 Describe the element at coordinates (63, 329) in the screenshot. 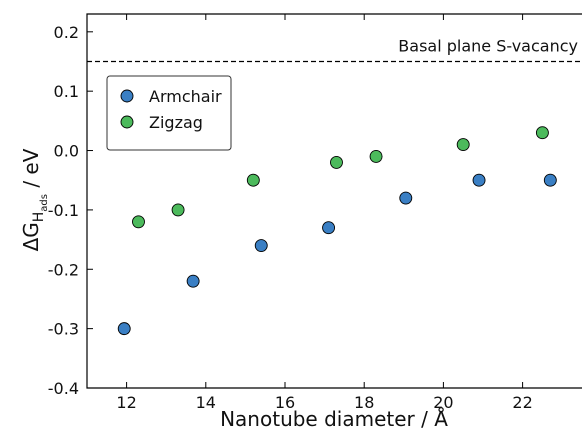

I see `y-tick-label: -0.3` at that location.